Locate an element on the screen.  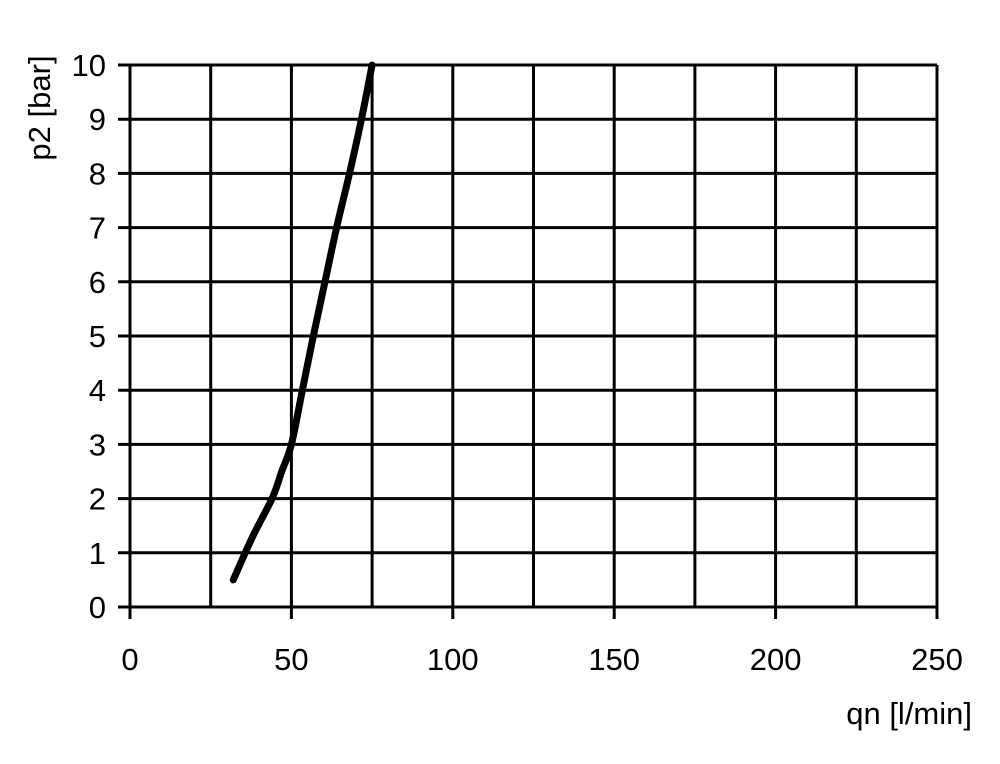
y-tick-label: 1 is located at coordinates (97, 553).